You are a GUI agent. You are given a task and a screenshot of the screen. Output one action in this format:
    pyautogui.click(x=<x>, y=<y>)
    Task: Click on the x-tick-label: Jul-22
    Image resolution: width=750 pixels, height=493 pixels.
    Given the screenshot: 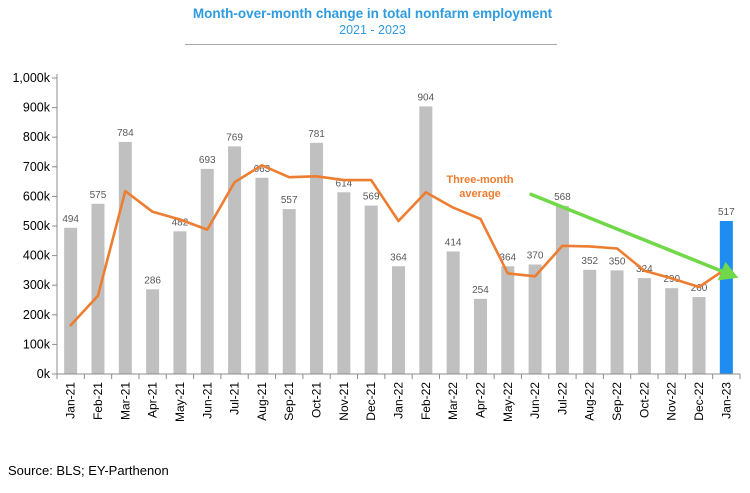 What is the action you would take?
    pyautogui.click(x=562, y=398)
    